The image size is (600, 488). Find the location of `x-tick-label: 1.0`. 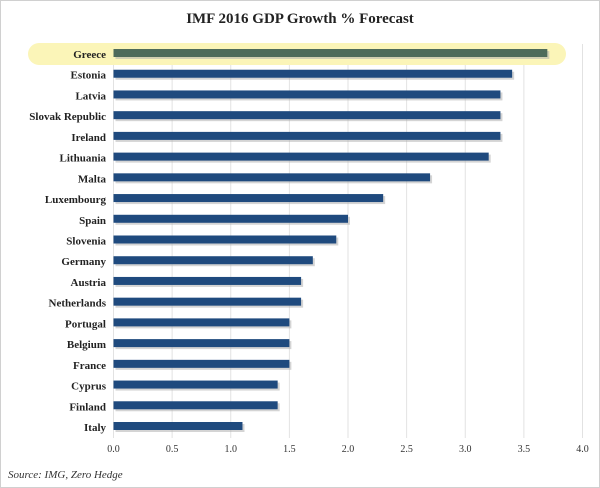

x-tick-label: 1.0 is located at coordinates (231, 449).